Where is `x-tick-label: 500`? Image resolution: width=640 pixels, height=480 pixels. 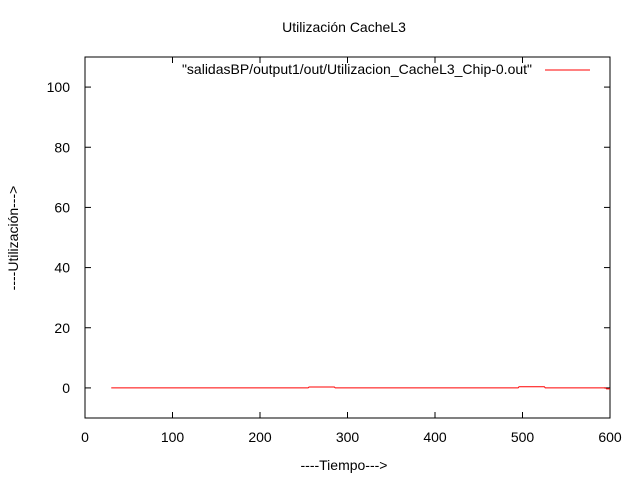 x-tick-label: 500 is located at coordinates (523, 437).